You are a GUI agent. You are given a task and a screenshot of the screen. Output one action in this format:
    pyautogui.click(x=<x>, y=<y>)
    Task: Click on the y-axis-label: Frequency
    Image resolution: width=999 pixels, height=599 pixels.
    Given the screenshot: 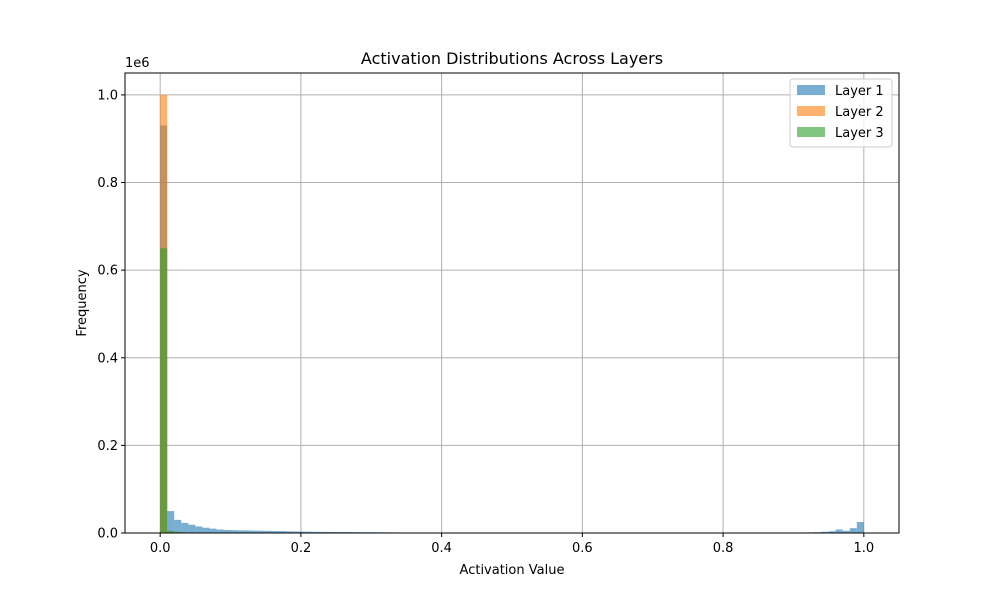 What is the action you would take?
    pyautogui.click(x=82, y=302)
    